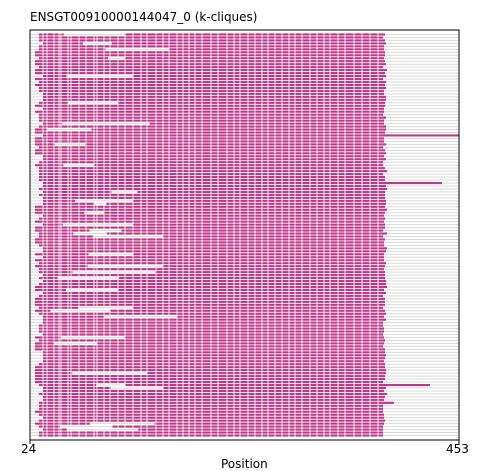 This screenshot has height=471, width=489. What do you see at coordinates (144, 17) in the screenshot?
I see `chart-title: ENSGT00910000144047_0 (k-cliques)` at bounding box center [144, 17].